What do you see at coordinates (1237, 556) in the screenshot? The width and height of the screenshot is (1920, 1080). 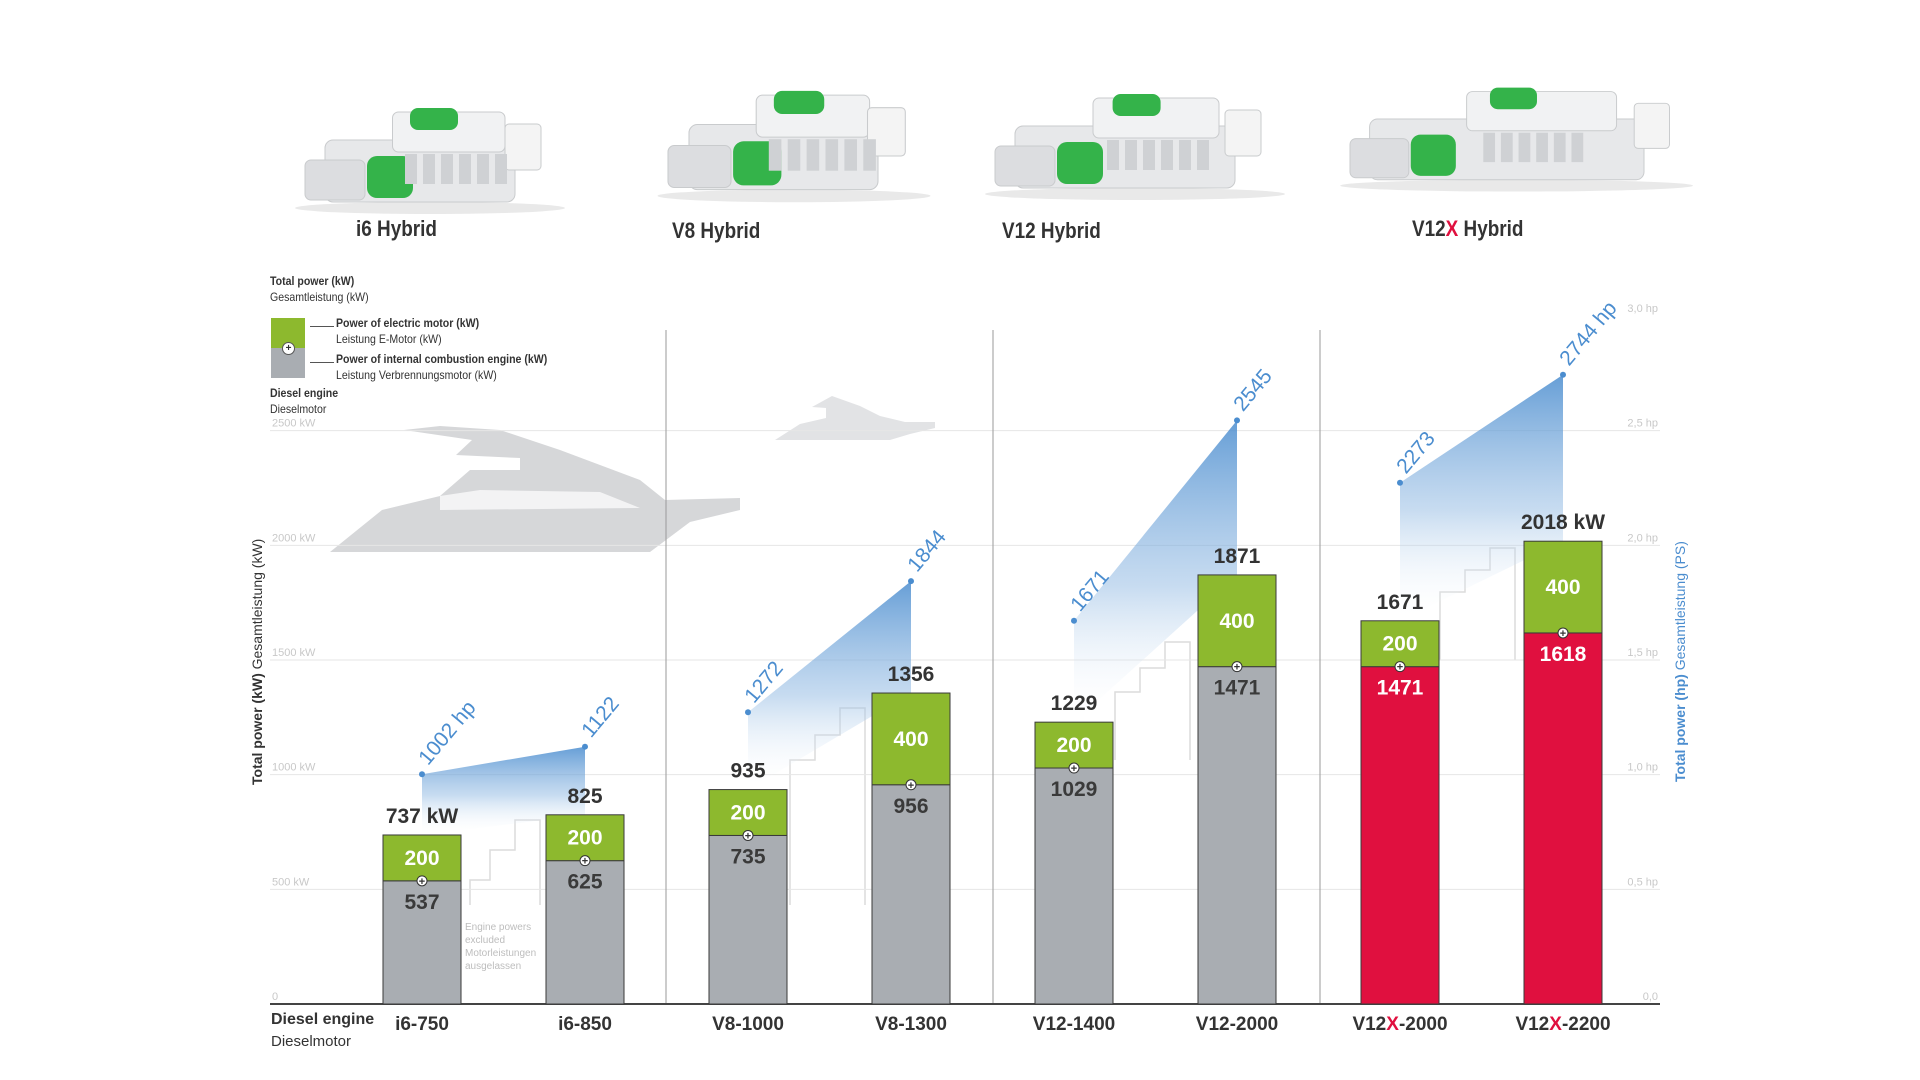 I see `total-value-label: 1871` at bounding box center [1237, 556].